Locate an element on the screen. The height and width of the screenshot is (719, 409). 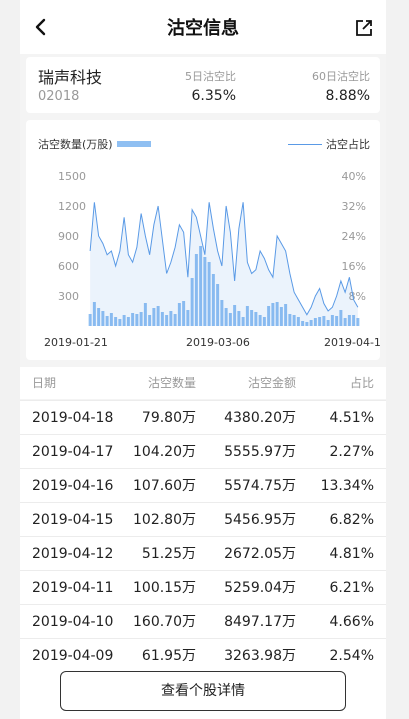
row-quantity: 79.80万 is located at coordinates (168, 418).